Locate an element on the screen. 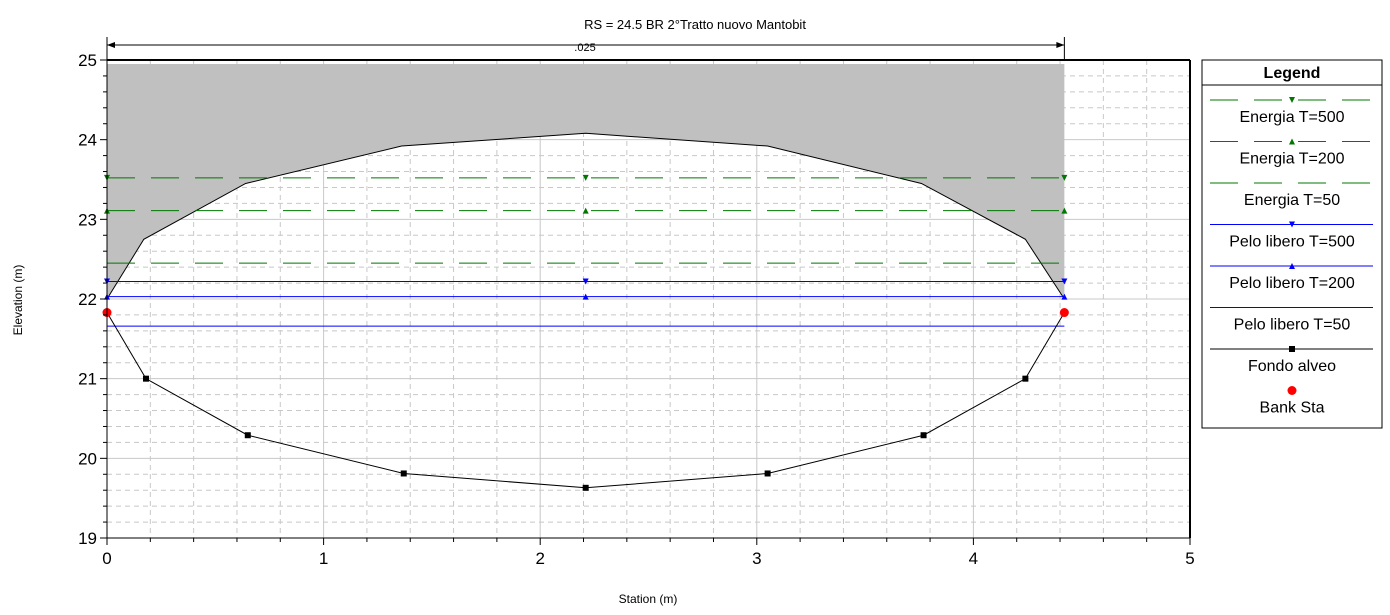 This screenshot has width=1390, height=615. legend-box is located at coordinates (1292, 244).